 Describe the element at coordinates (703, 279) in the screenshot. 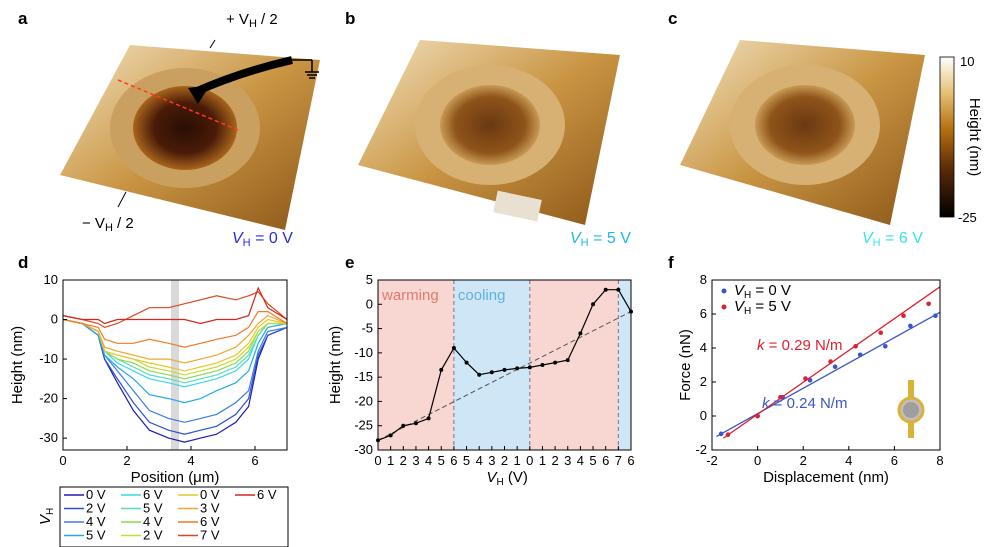

I see `y-tick-label: 8` at that location.